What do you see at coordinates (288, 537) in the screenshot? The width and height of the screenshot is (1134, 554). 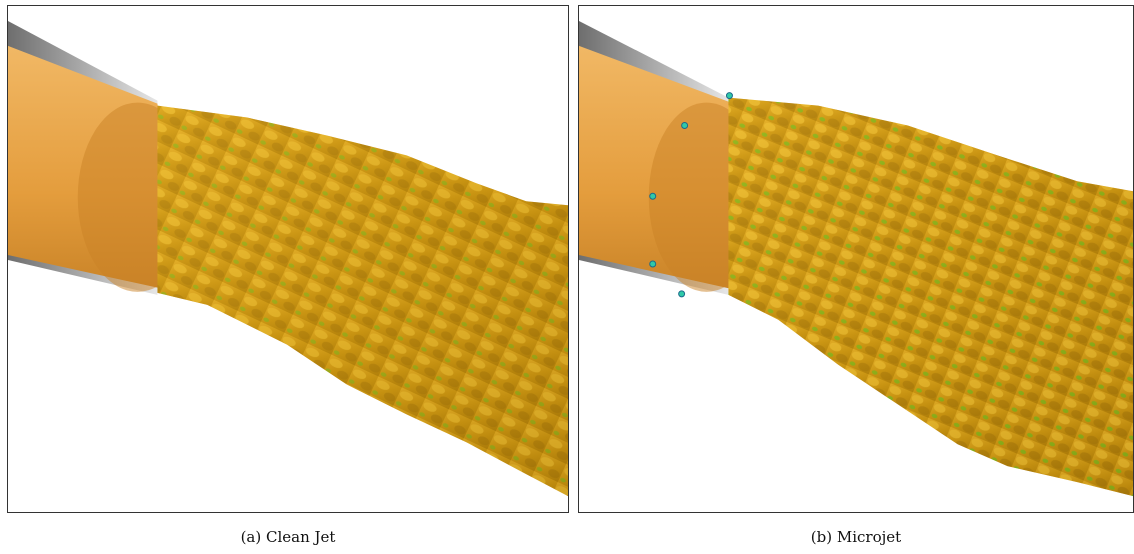 I see `caption-clean-jet: (a) Clean Jet` at bounding box center [288, 537].